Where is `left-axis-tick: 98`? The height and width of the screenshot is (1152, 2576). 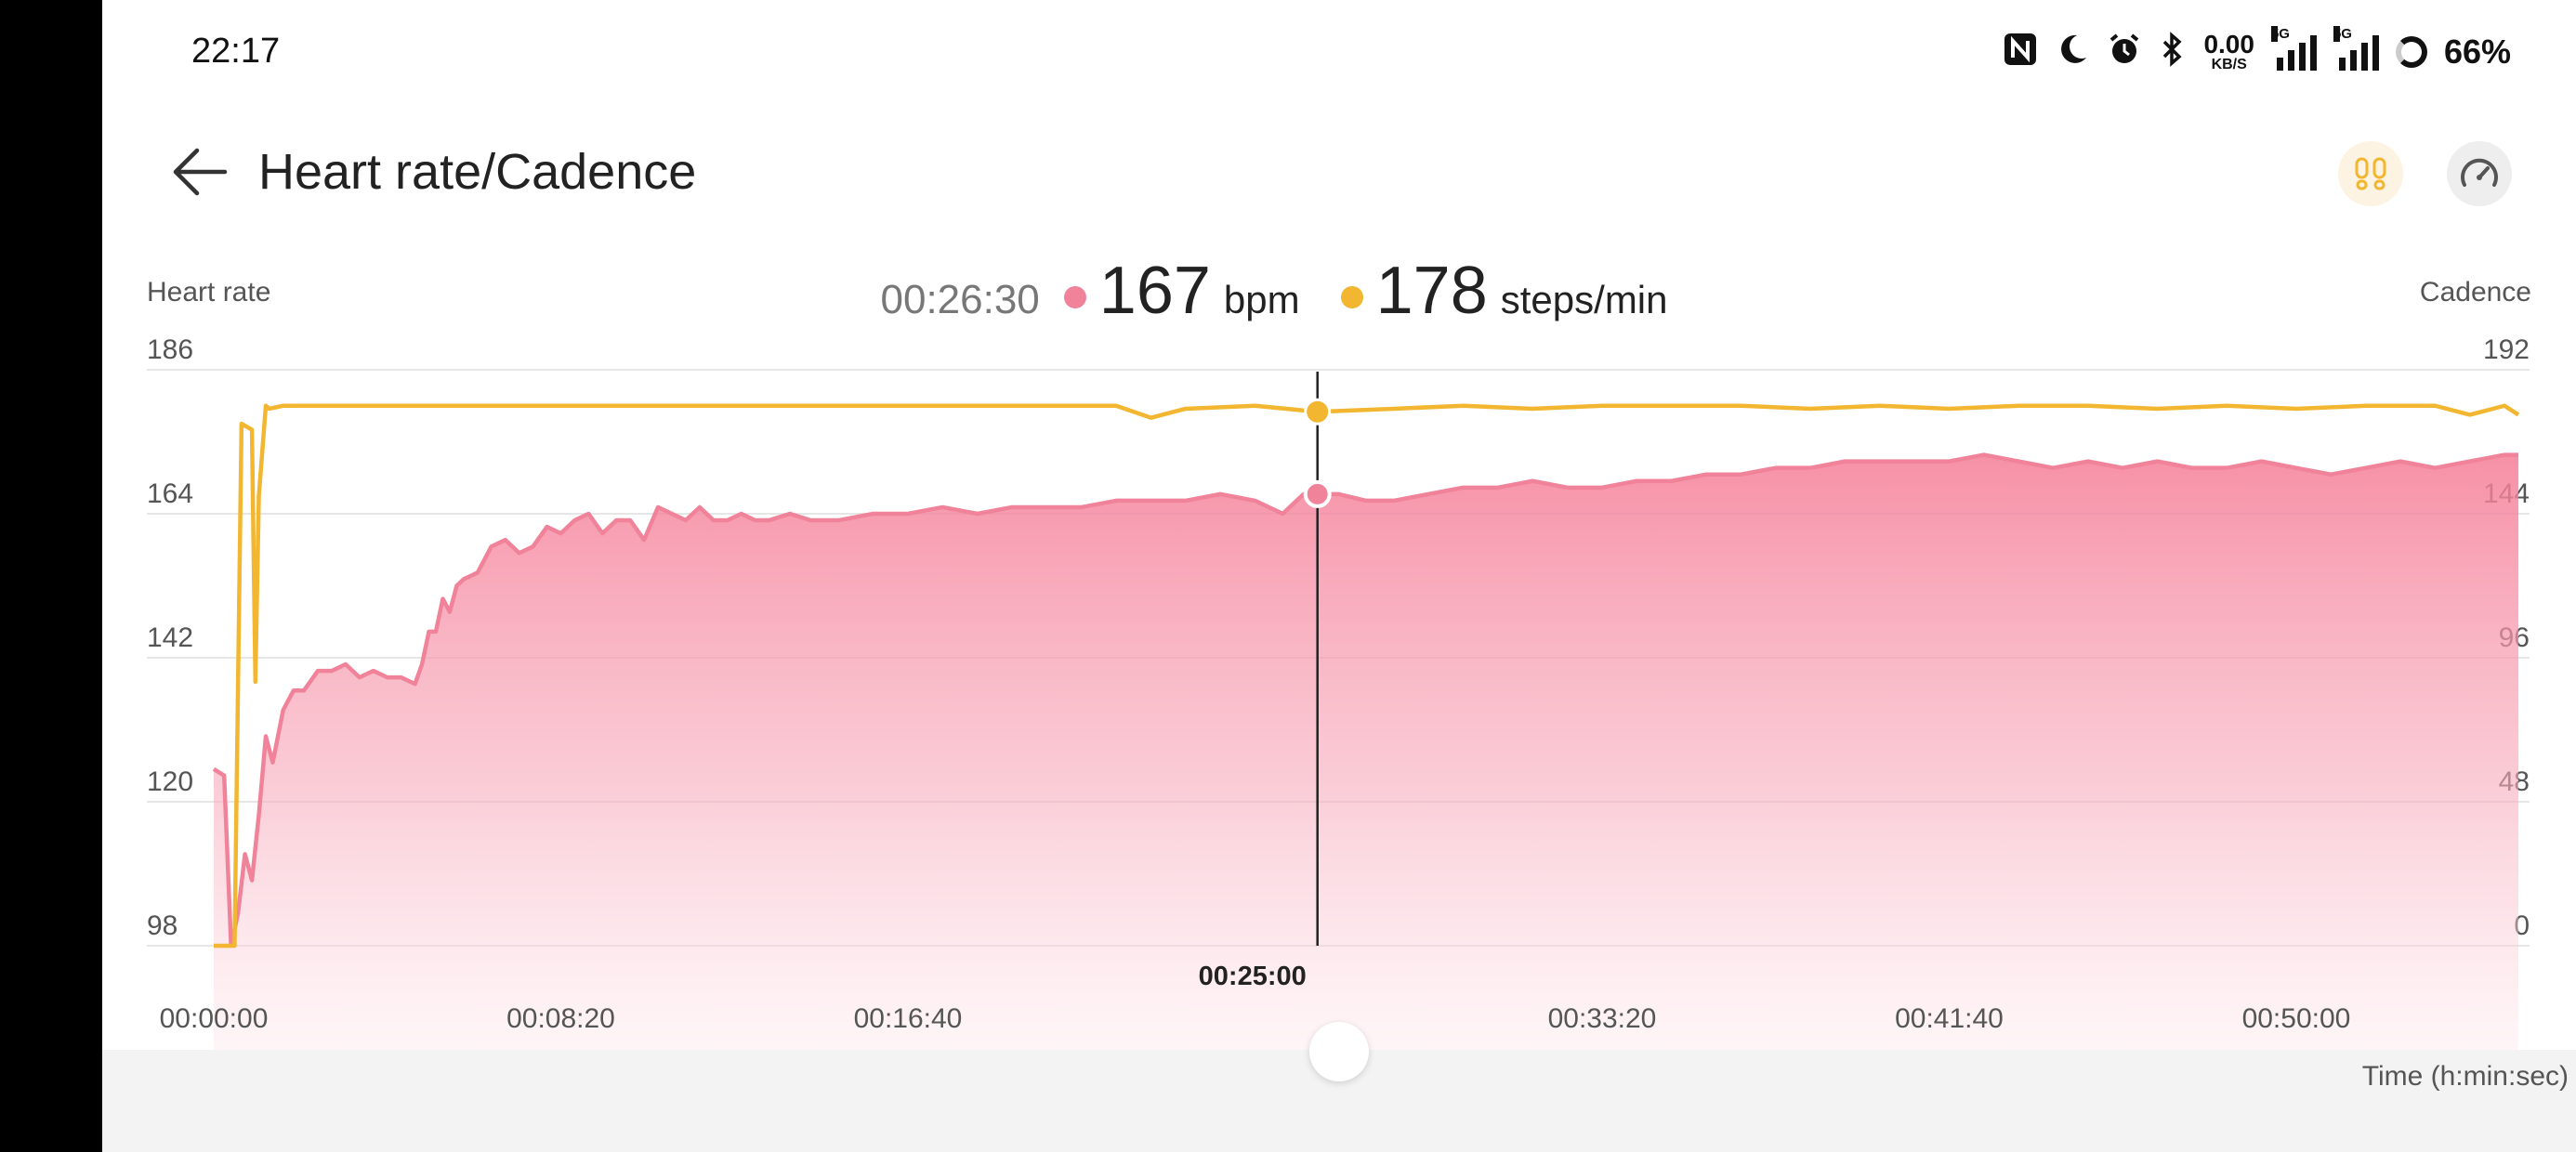 left-axis-tick: 98 is located at coordinates (162, 925).